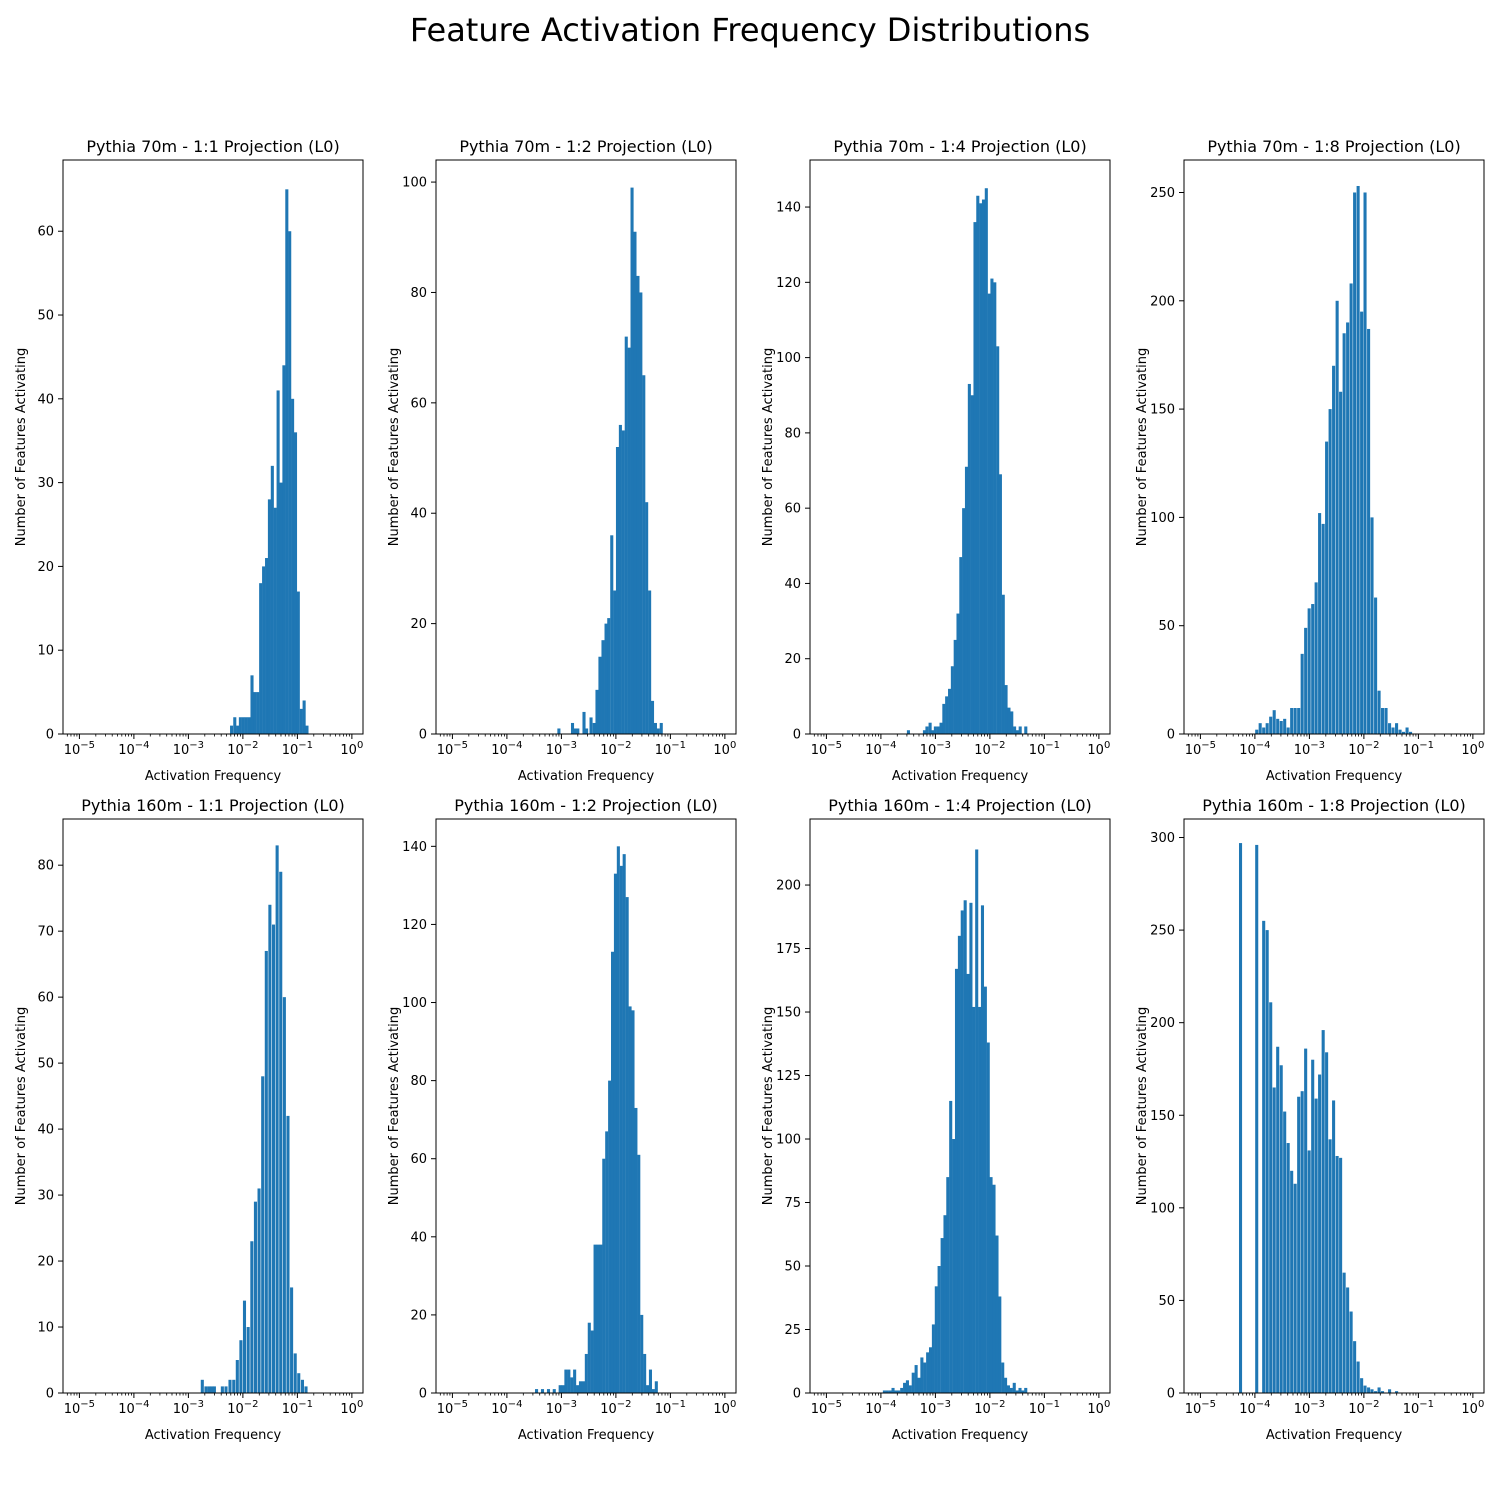 The image size is (1500, 1500). Describe the element at coordinates (935, 1408) in the screenshot. I see `x-tick-label: 10⁻³` at that location.